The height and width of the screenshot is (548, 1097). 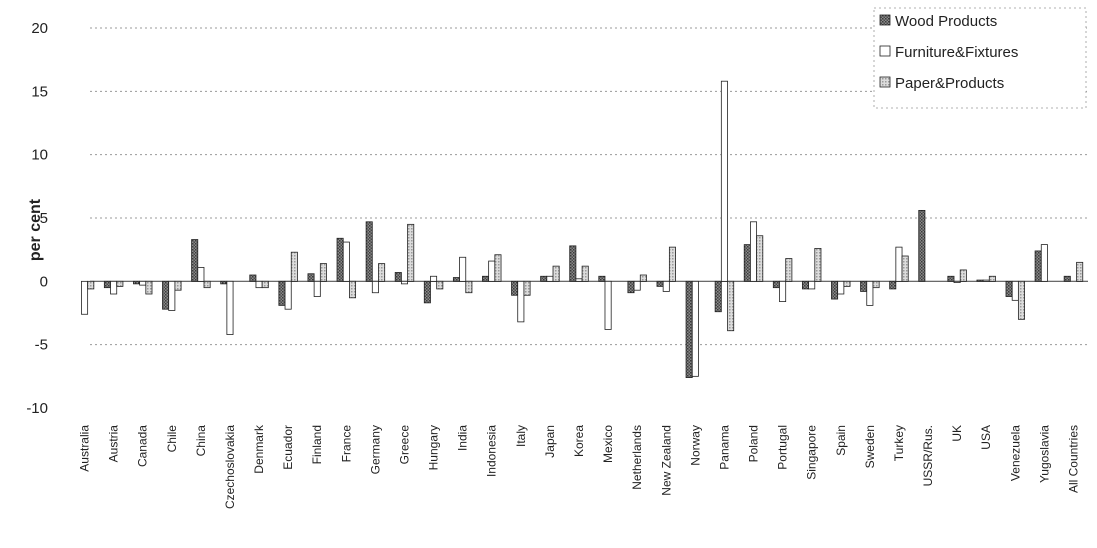 What do you see at coordinates (39, 28) in the screenshot?
I see `y-tick-label: 20` at bounding box center [39, 28].